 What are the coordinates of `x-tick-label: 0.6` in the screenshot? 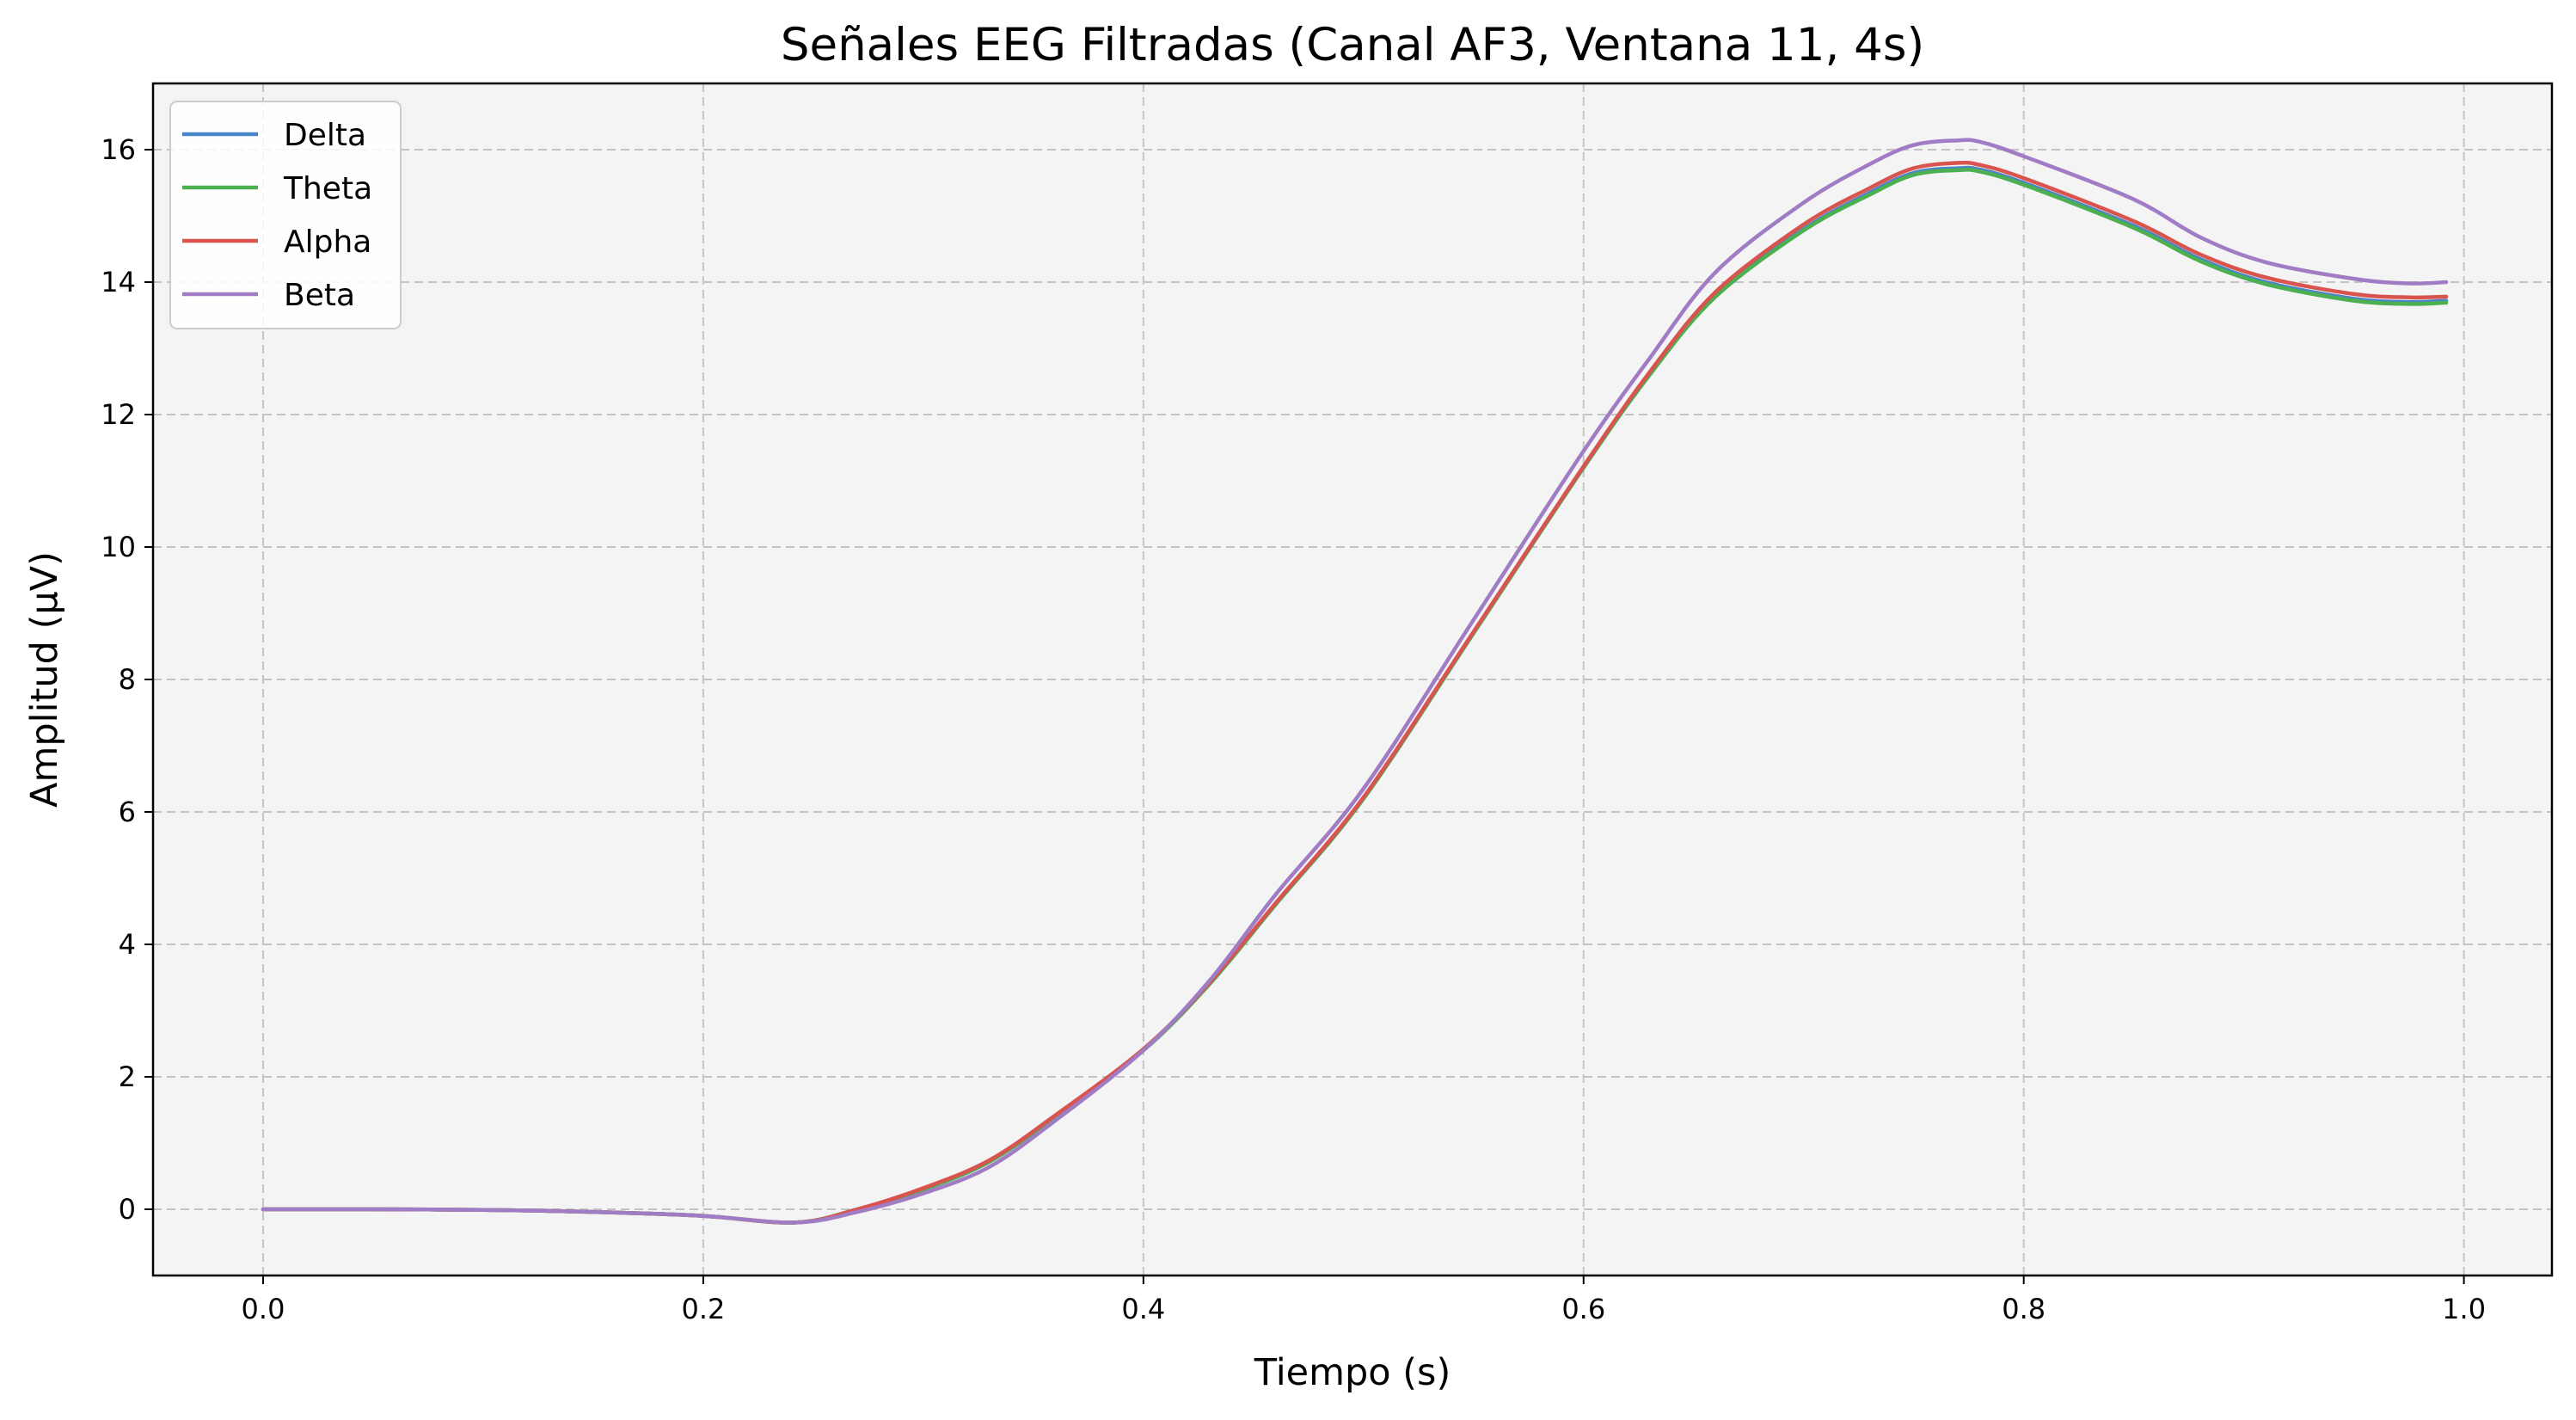 It's located at (1583, 1309).